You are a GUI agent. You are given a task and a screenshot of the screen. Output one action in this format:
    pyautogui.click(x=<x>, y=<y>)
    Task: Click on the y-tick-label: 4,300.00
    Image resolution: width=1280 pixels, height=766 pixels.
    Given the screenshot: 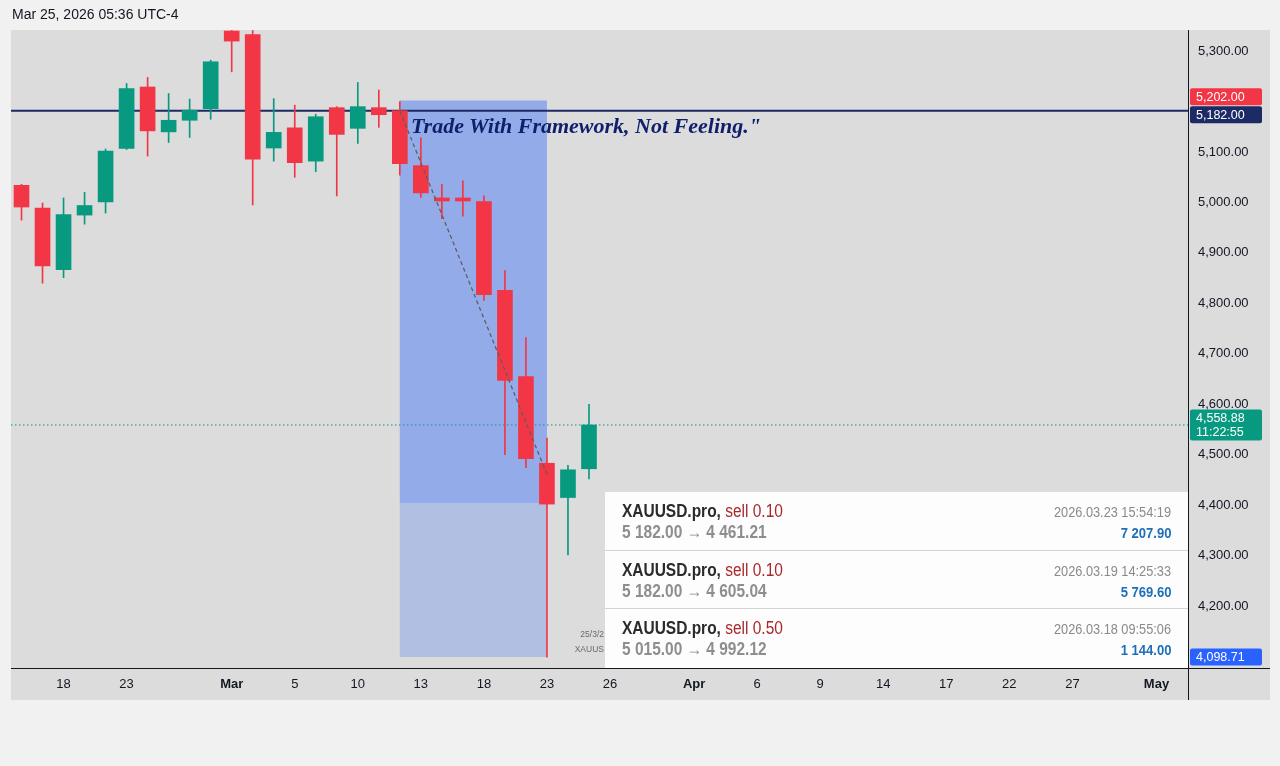 What is the action you would take?
    pyautogui.click(x=1223, y=555)
    